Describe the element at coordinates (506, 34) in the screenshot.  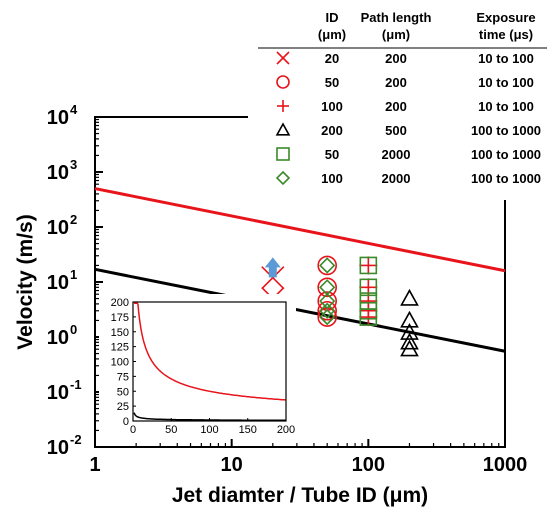
I see `legend-header: time (μs)` at that location.